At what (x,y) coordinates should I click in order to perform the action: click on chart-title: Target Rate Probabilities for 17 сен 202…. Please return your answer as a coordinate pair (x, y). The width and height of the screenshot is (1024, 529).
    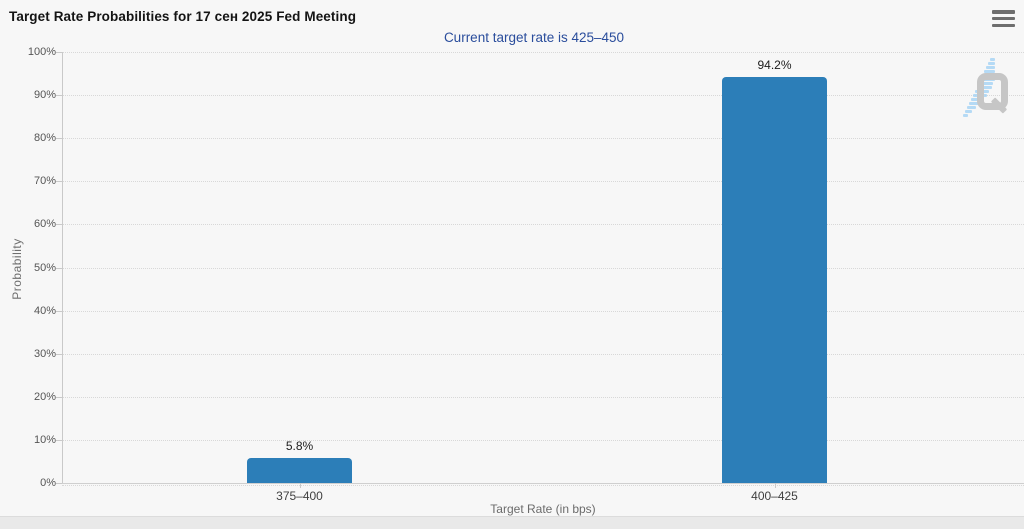
    Looking at the image, I should click on (183, 16).